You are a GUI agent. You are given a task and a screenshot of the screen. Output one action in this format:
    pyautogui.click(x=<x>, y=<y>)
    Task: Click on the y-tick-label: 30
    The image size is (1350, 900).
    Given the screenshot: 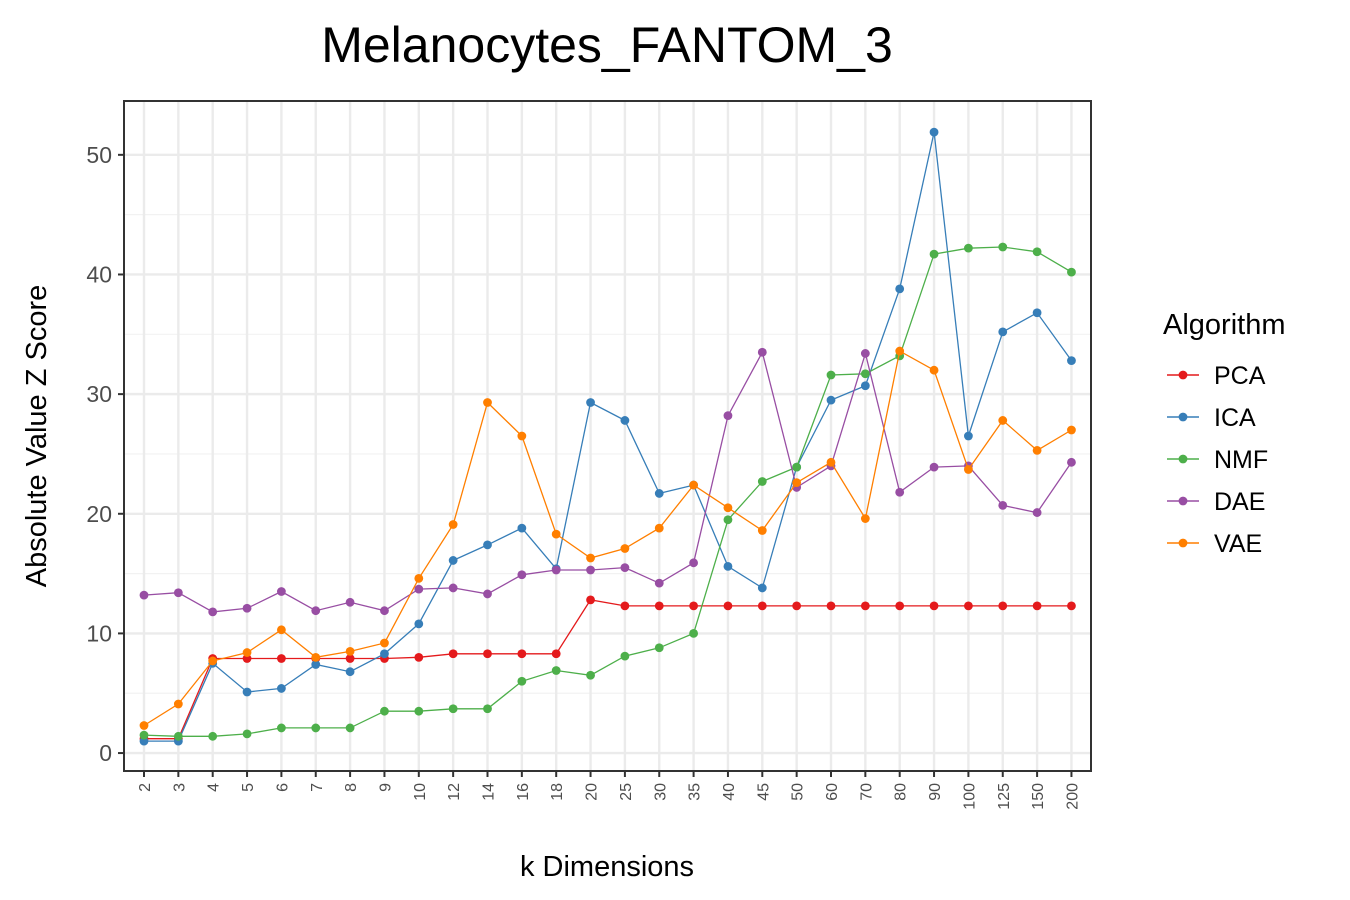 What is the action you would take?
    pyautogui.click(x=99, y=394)
    